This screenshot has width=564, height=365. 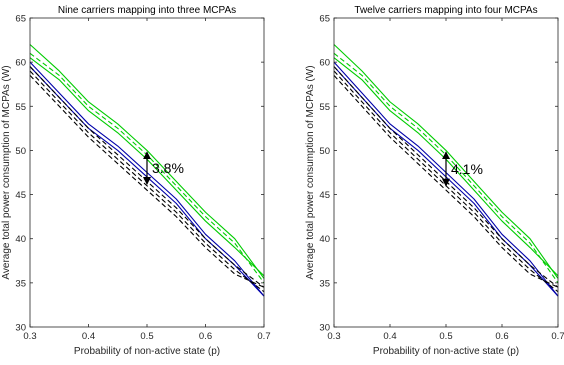 What do you see at coordinates (445, 10) in the screenshot?
I see `chart-title: Twelve carriers mapping into four MCPAs` at bounding box center [445, 10].